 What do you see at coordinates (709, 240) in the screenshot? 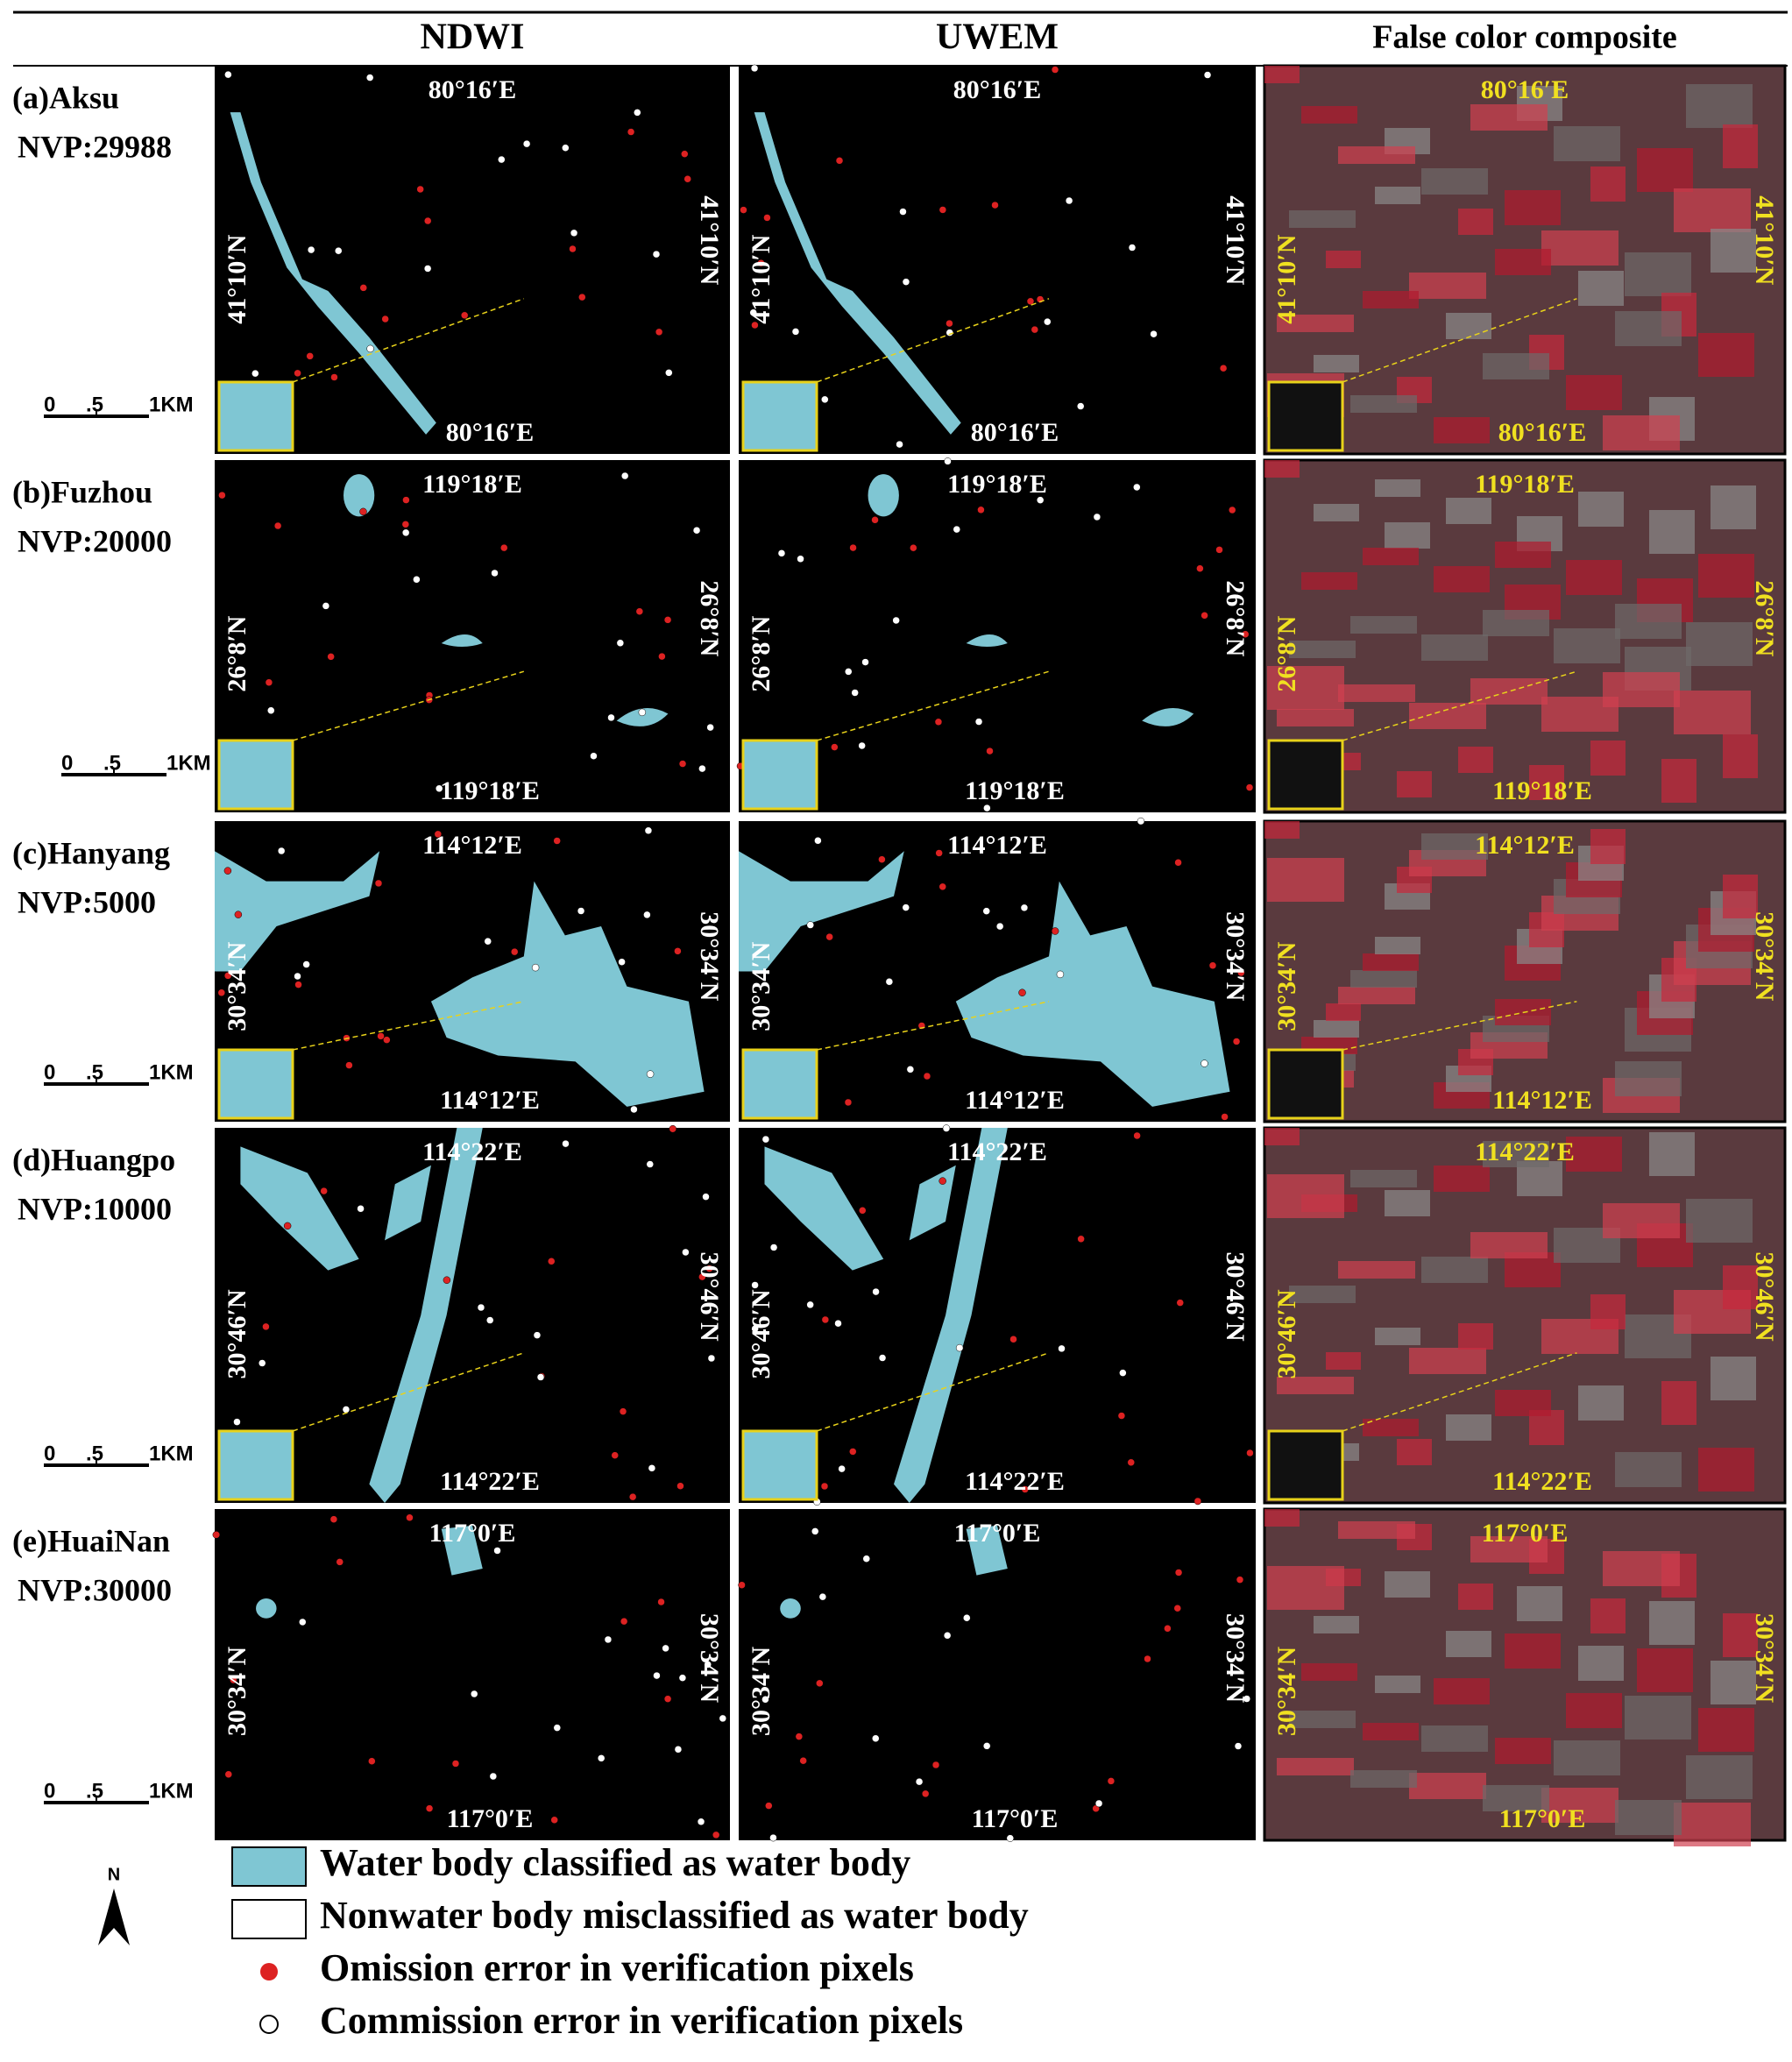
I see `lat-label-right: 41°10′N` at bounding box center [709, 240].